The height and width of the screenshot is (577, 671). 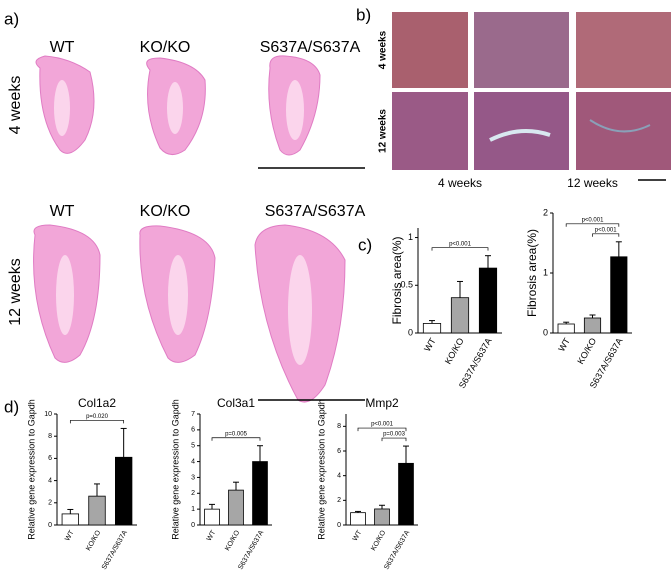 I want to click on y-tick-label: 0.5, so click(x=406, y=285).